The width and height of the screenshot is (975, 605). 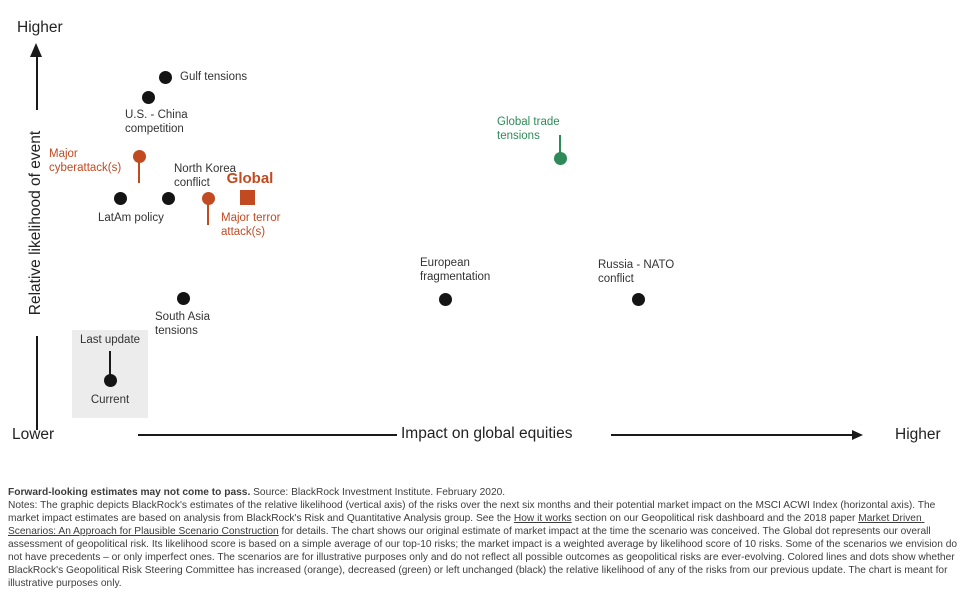 I want to click on label-gulf-tensions: Gulf tensions, so click(x=214, y=77).